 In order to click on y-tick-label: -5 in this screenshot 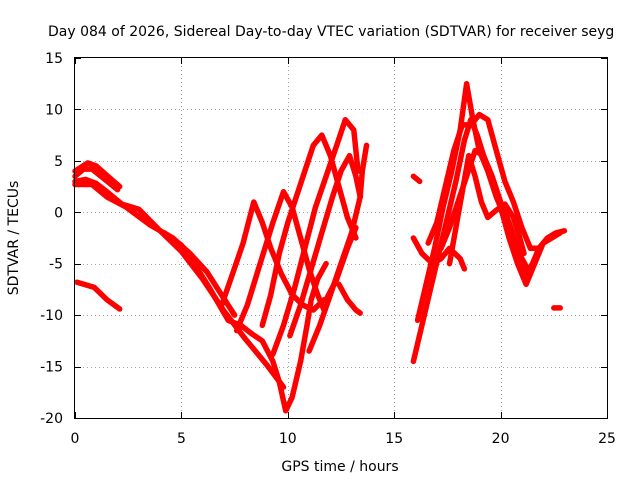, I will do `click(56, 265)`.